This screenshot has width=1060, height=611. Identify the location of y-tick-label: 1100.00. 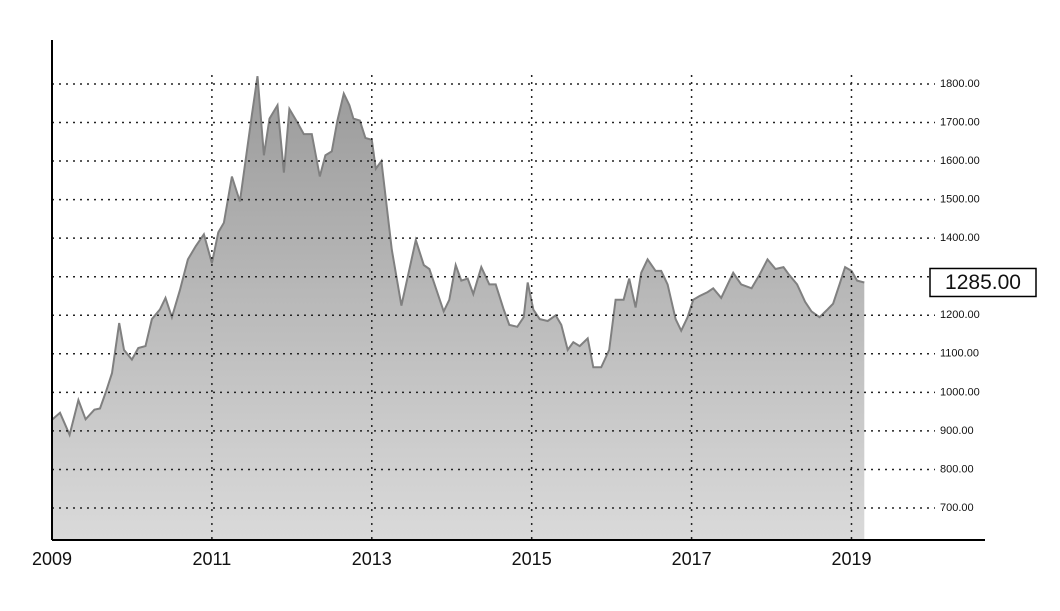
(959, 354).